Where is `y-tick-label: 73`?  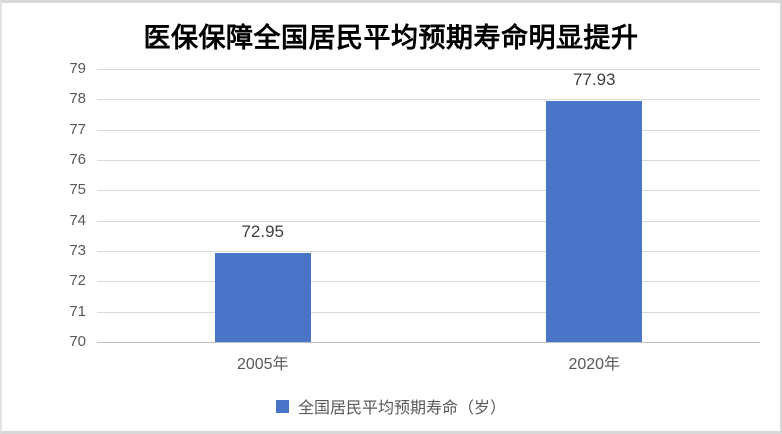 y-tick-label: 73 is located at coordinates (77, 250).